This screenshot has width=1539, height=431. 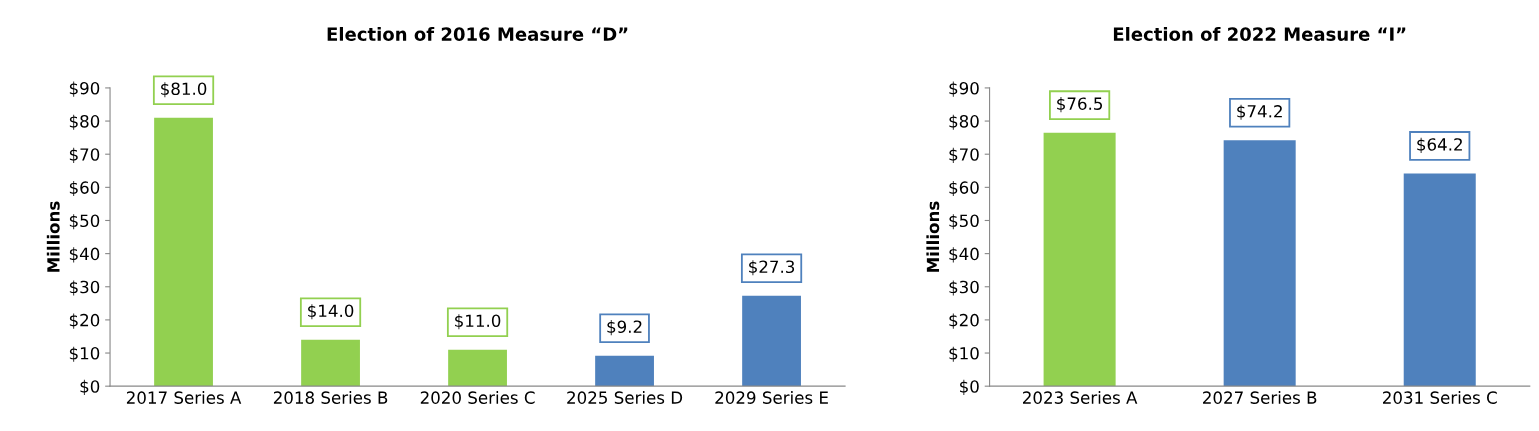 I want to click on chart-title: Election of 2022 Measure “I”, so click(x=1259, y=33).